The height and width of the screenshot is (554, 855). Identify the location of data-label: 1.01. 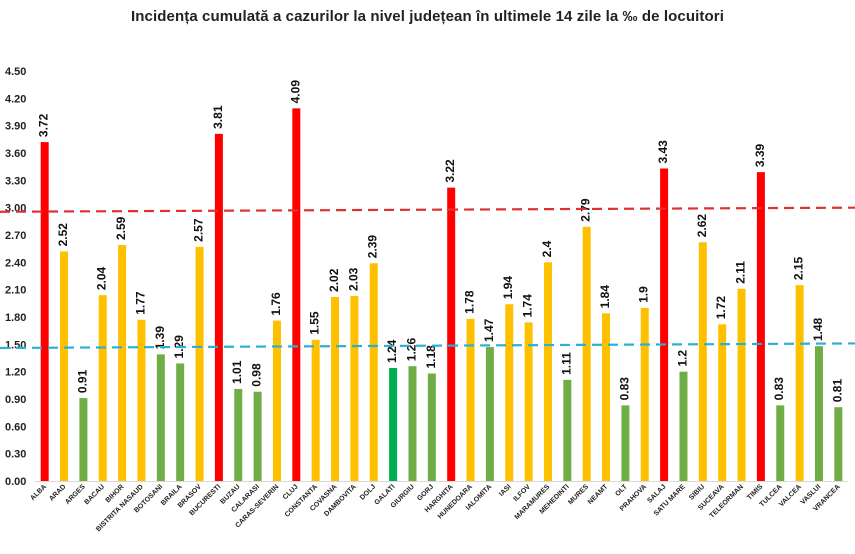
(237, 372).